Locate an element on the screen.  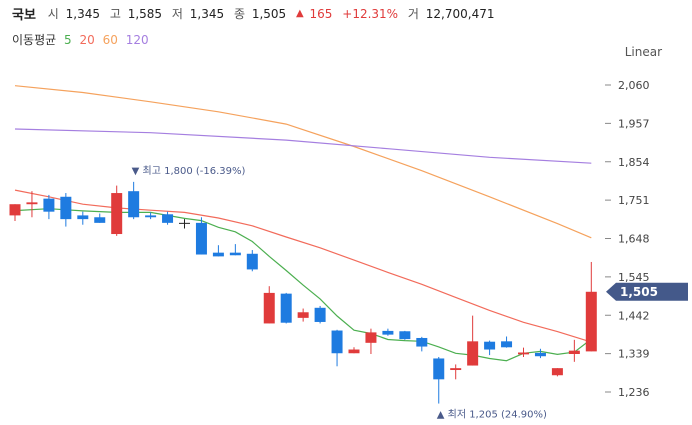
change-value: 165 is located at coordinates (321, 13).